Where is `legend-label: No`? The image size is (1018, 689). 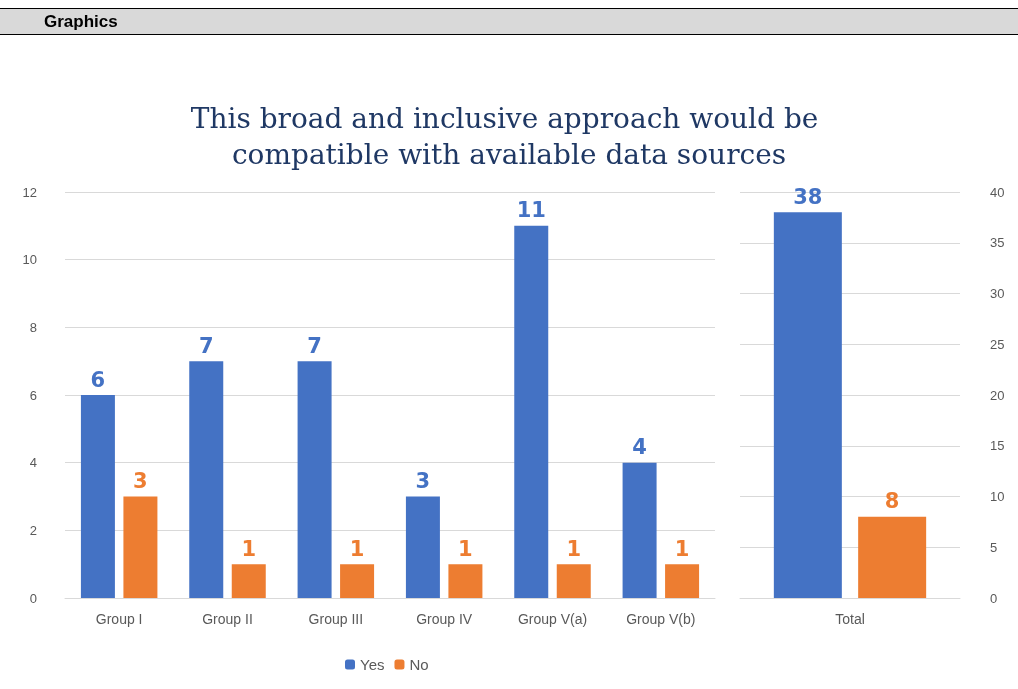
legend-label: No is located at coordinates (419, 664).